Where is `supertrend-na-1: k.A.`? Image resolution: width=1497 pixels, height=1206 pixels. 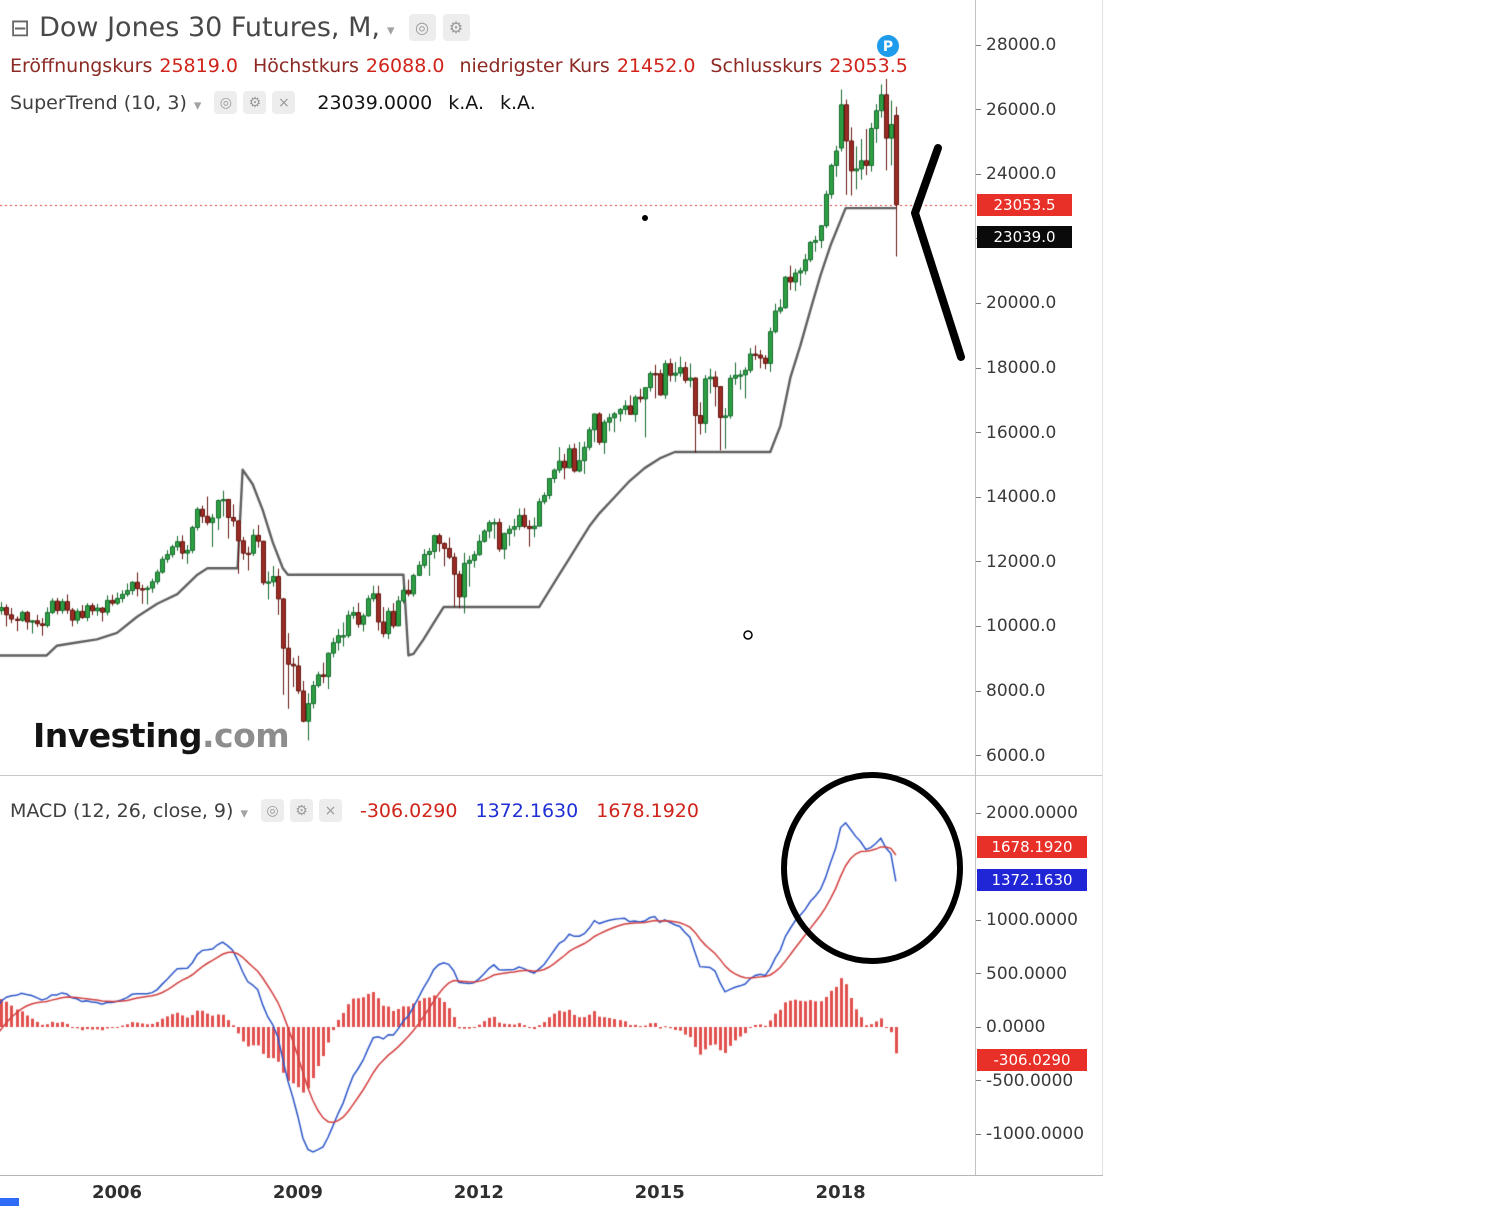 supertrend-na-1: k.A. is located at coordinates (466, 102).